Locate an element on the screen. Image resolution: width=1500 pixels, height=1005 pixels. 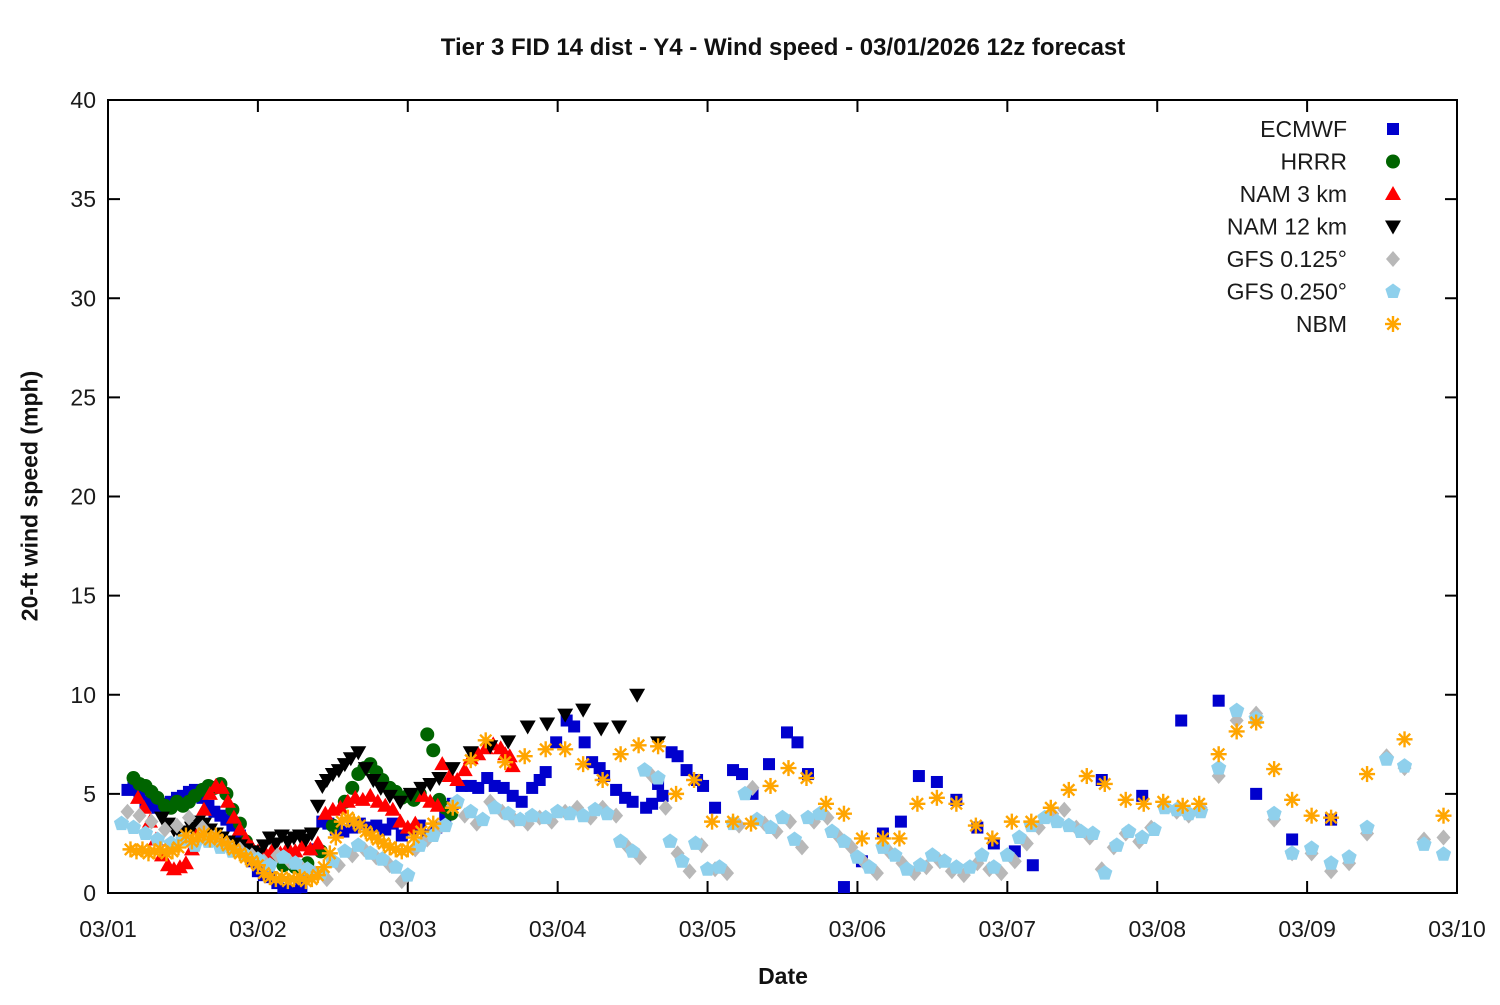
legend-row: ECMWF is located at coordinates (1329, 129).